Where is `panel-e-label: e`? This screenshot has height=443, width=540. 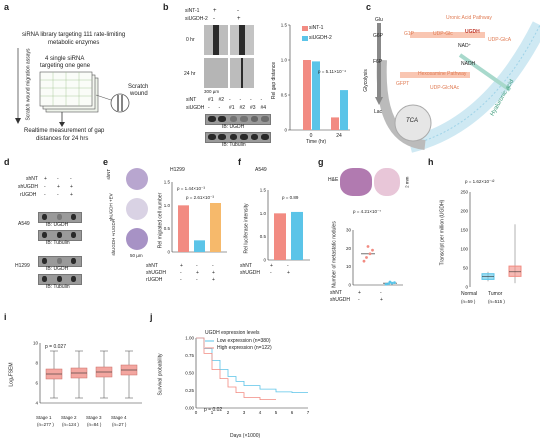 panel-e-label: e is located at coordinates (106, 162).